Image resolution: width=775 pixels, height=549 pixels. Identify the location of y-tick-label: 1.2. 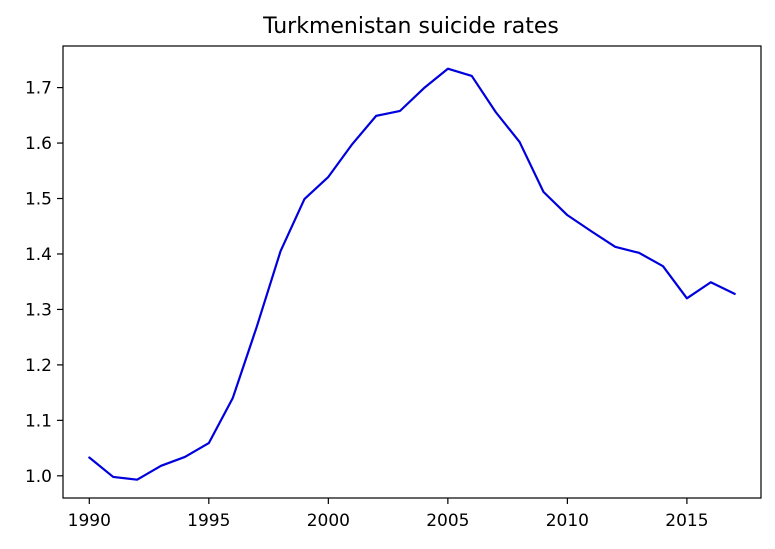
(38, 366).